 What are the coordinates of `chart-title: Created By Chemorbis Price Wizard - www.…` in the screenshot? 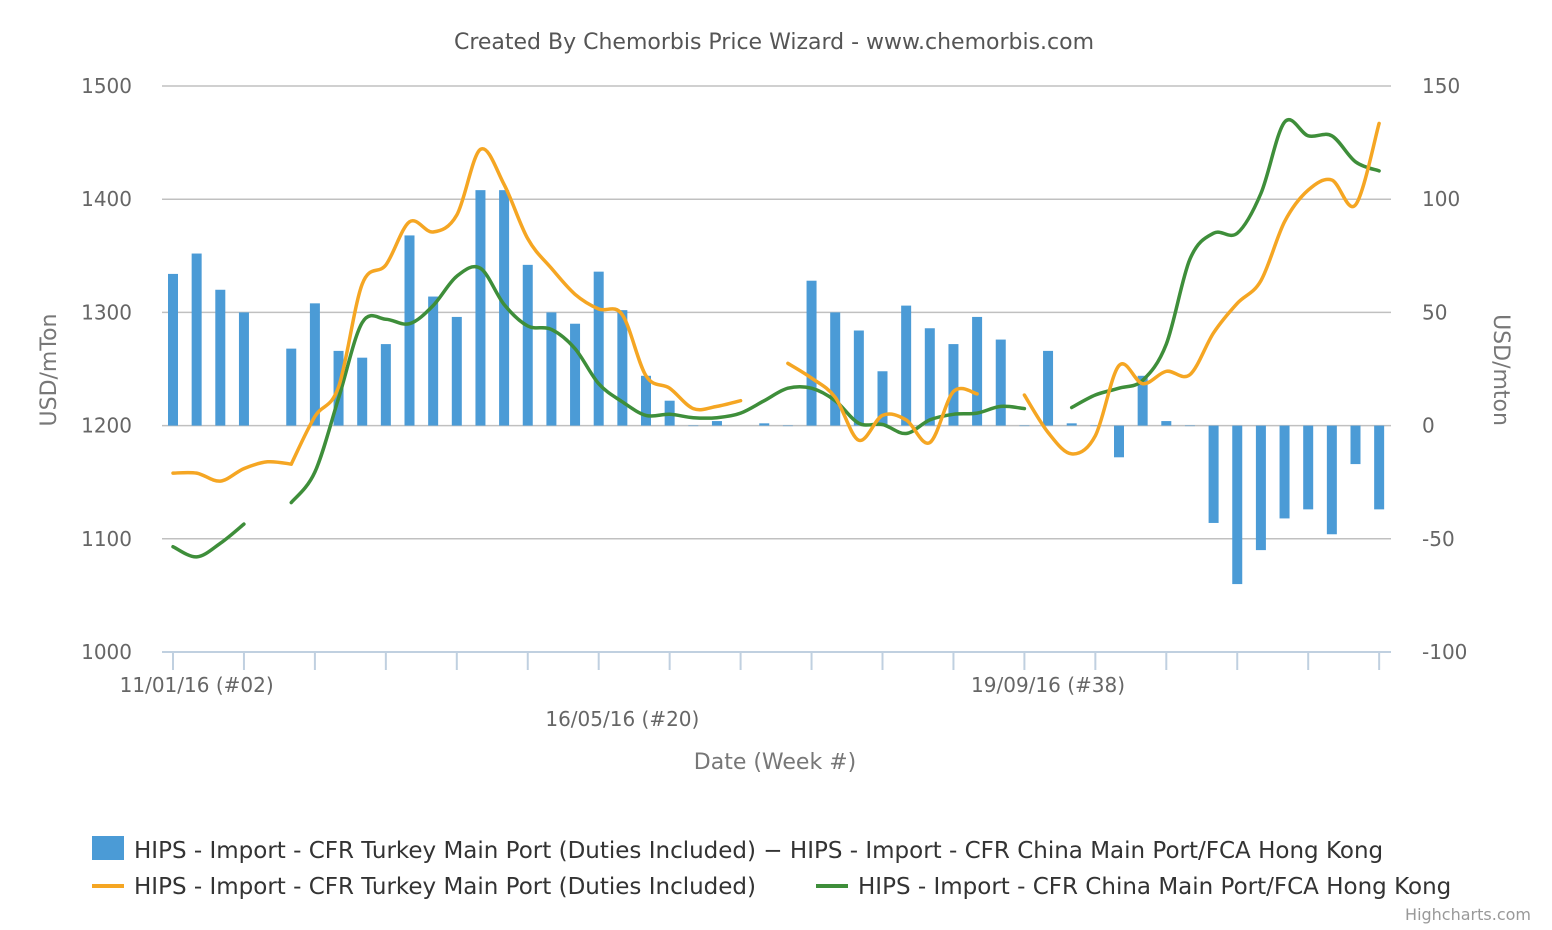 It's located at (774, 42).